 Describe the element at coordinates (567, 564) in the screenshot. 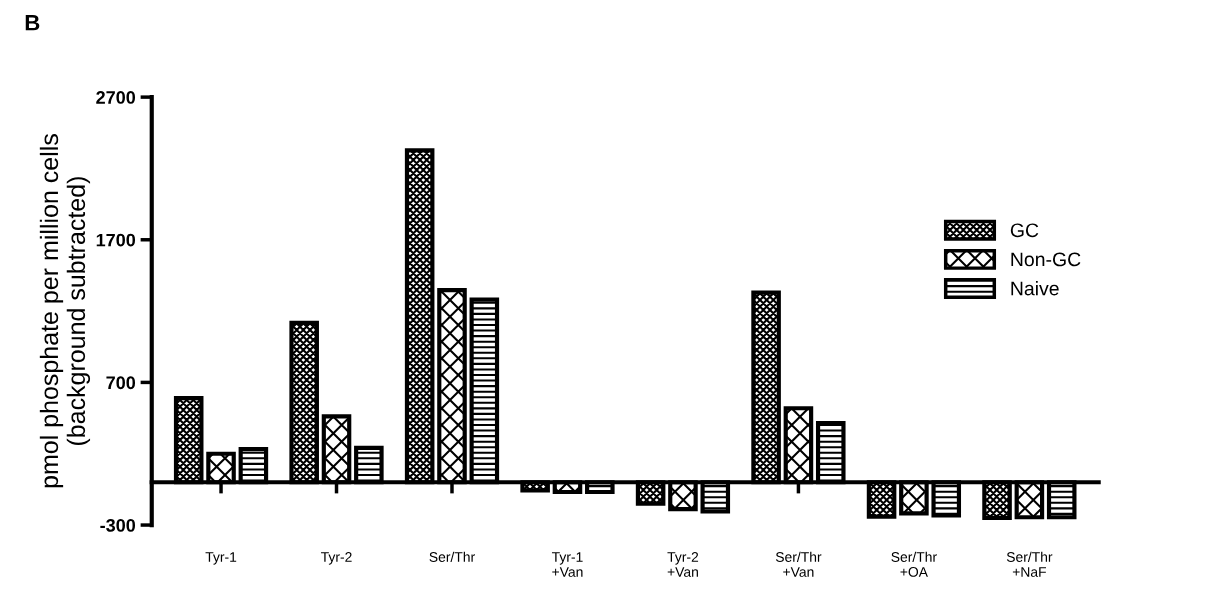

I see `x-tick-label: Tyr-1 +Van` at that location.